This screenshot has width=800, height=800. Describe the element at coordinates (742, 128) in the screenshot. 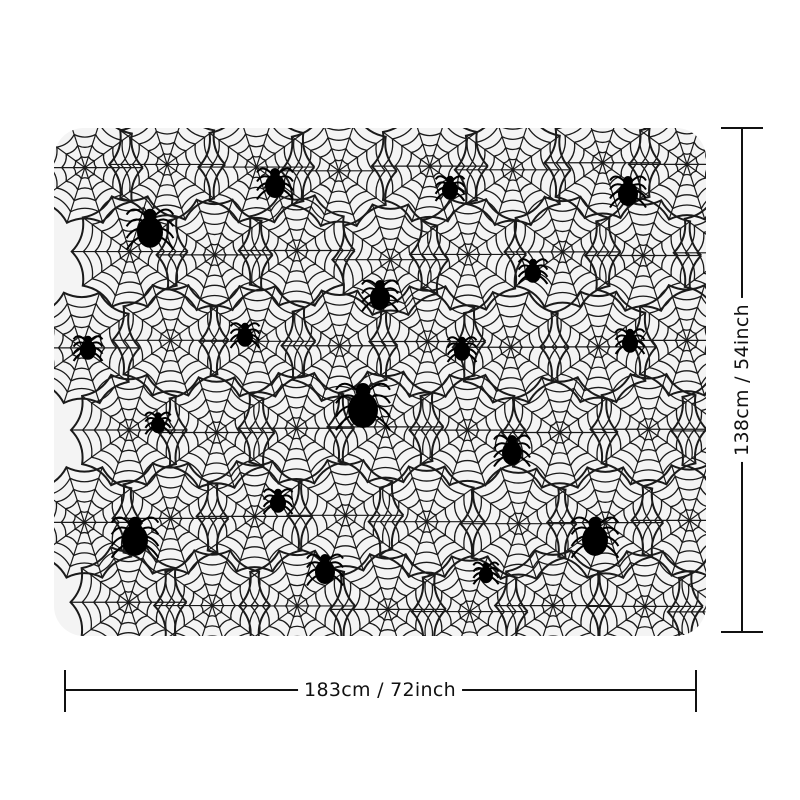

I see `height-dimension-top-tick` at that location.